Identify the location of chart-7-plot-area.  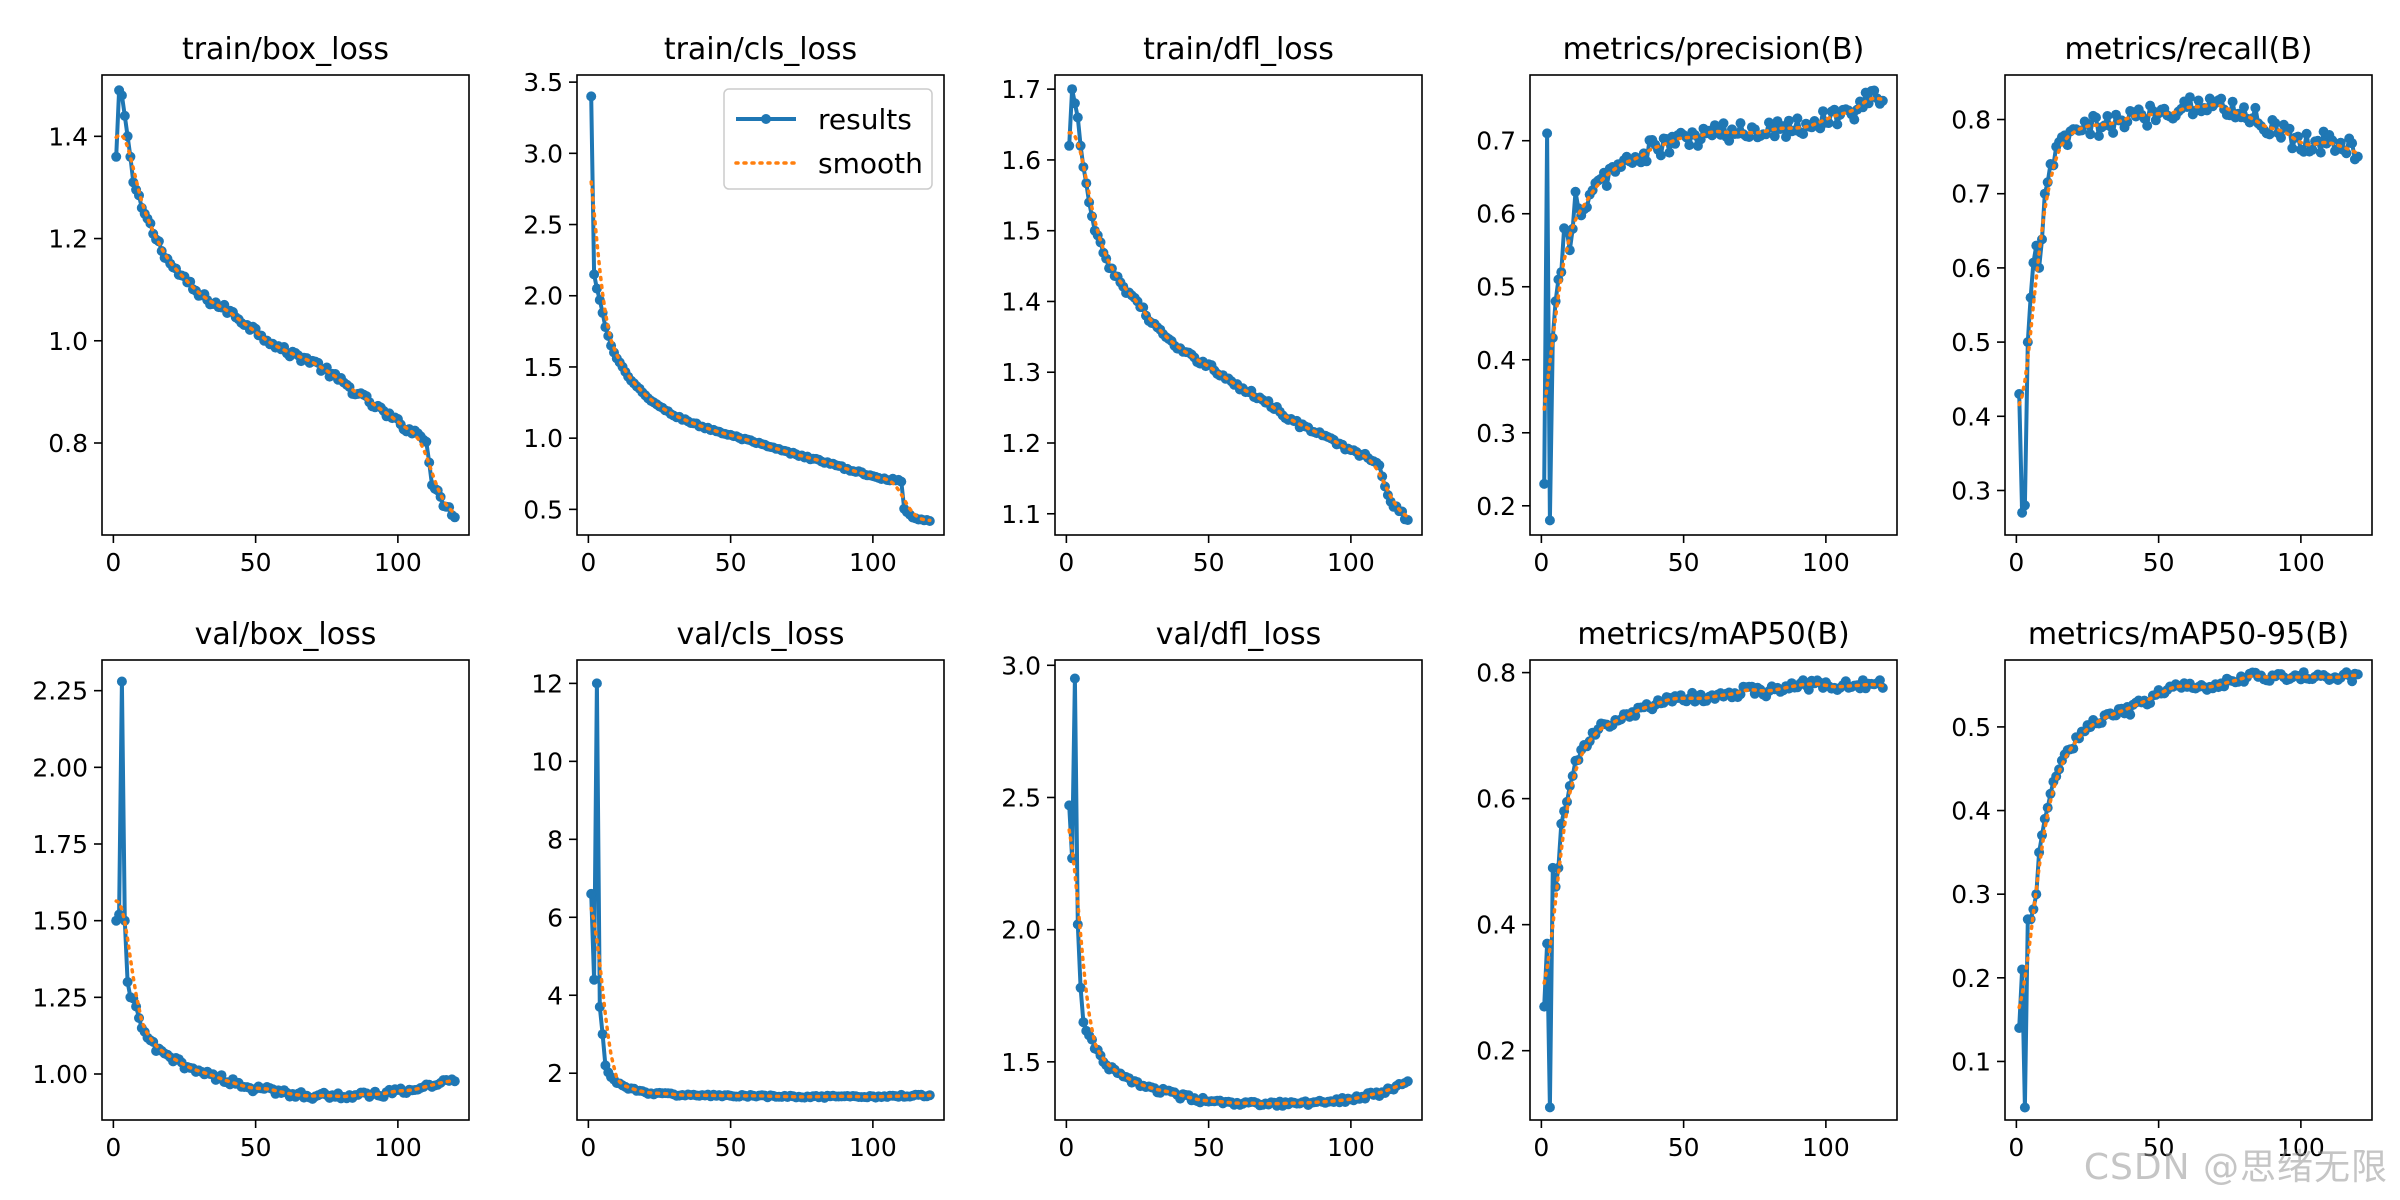
(1238, 892).